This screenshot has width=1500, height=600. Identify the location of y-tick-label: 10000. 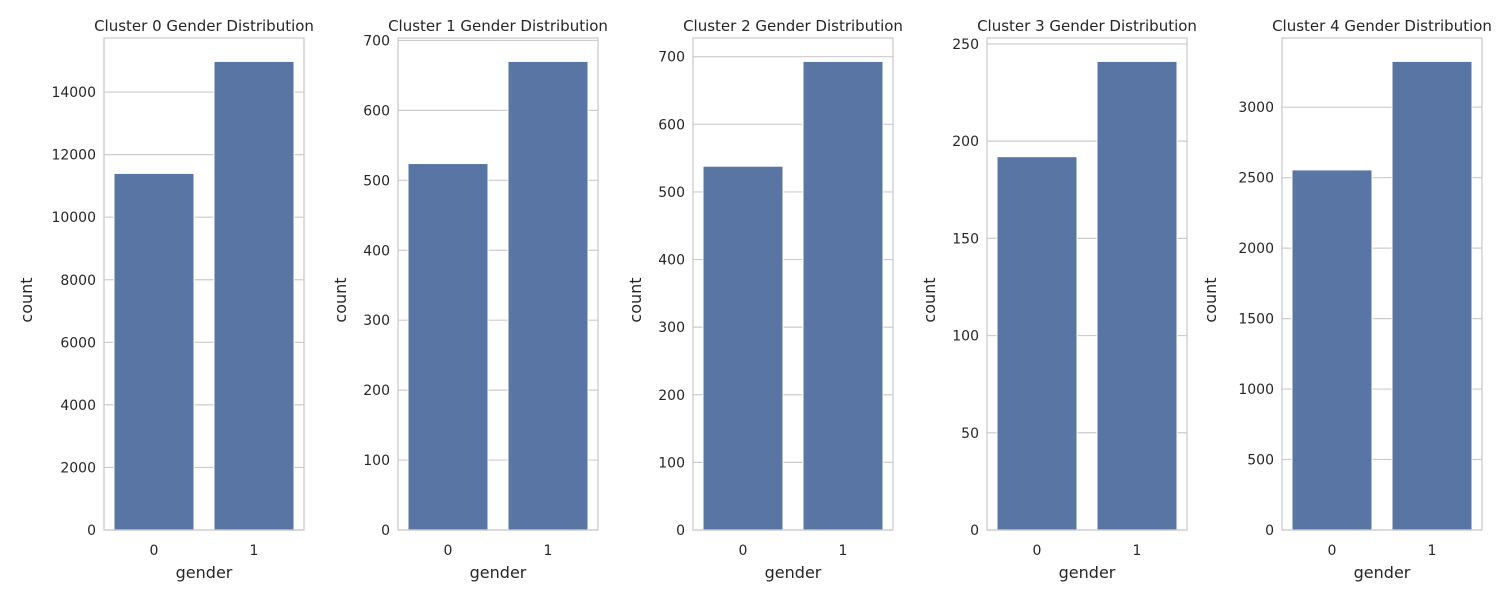
(73, 218).